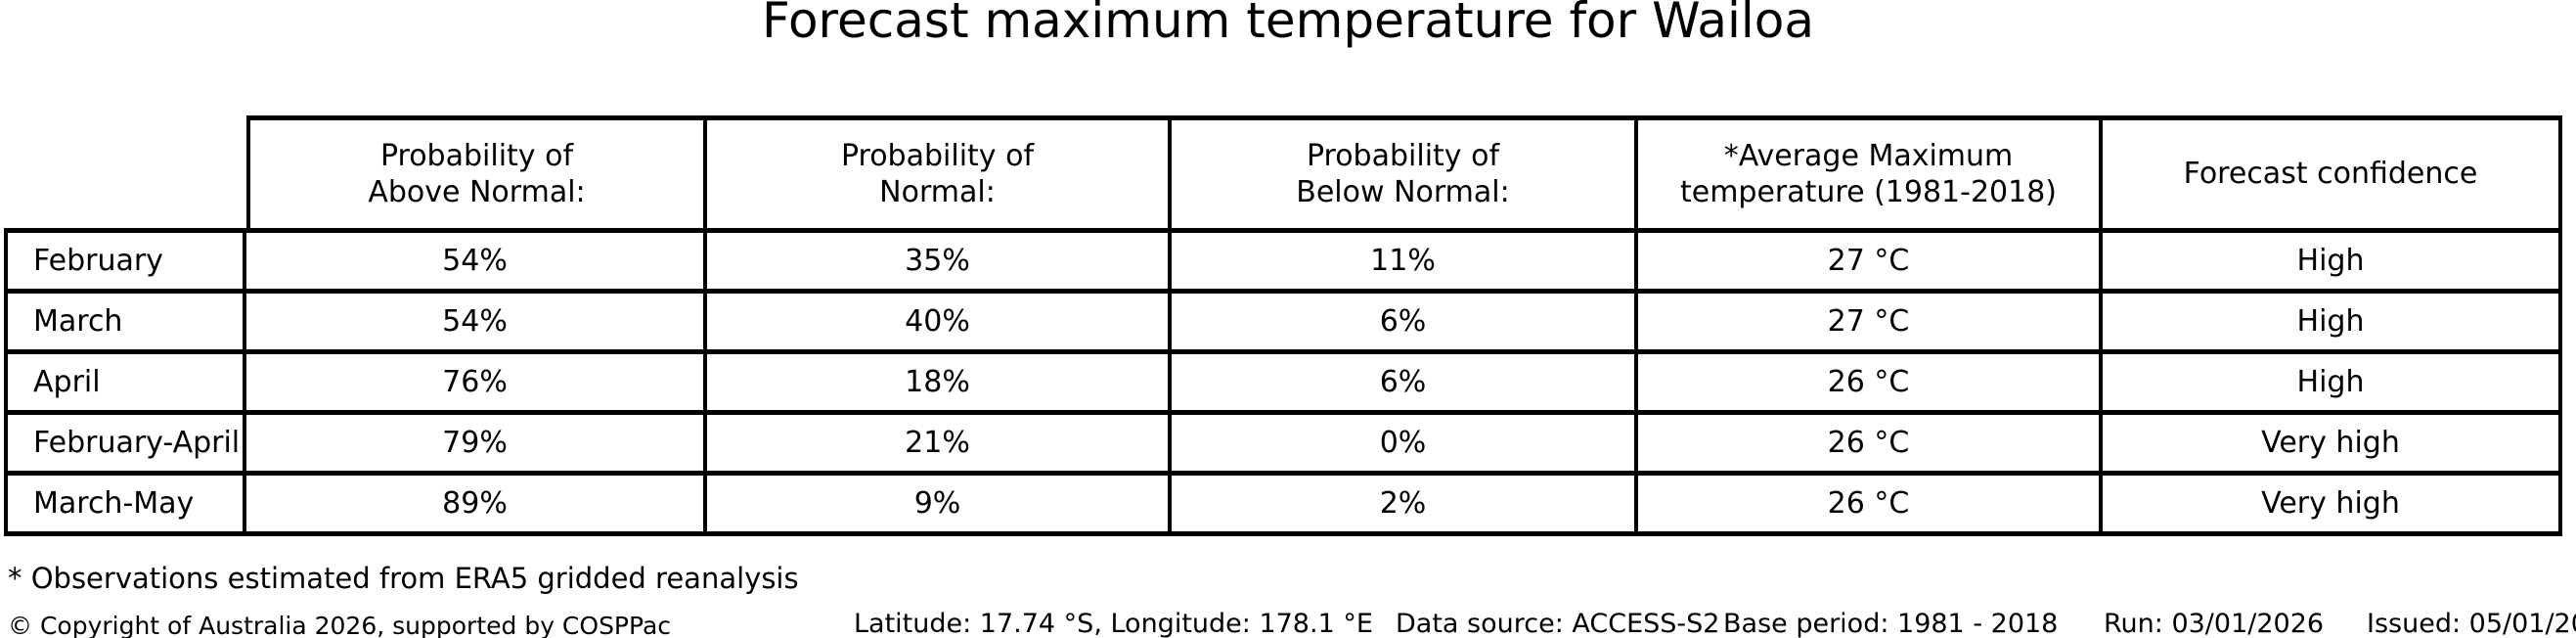  I want to click on page-title: Forecast maximum temperature for Wailoa, so click(1287, 24).